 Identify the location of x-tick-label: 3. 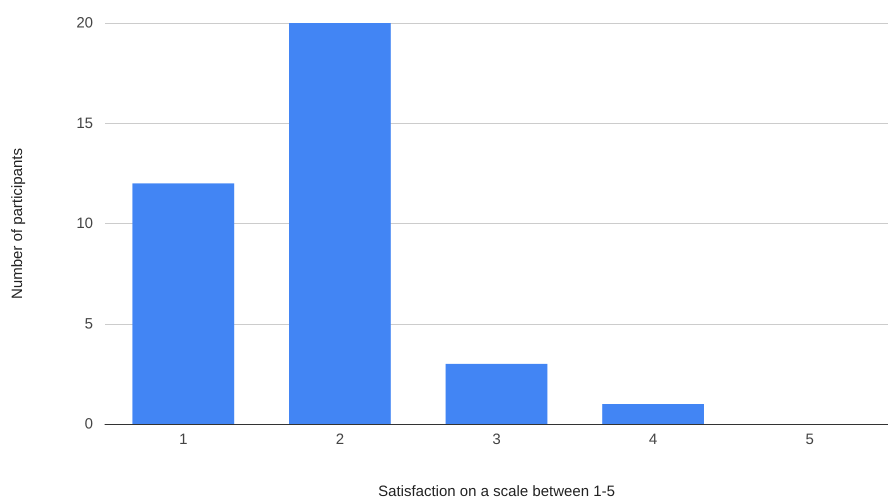
(496, 439).